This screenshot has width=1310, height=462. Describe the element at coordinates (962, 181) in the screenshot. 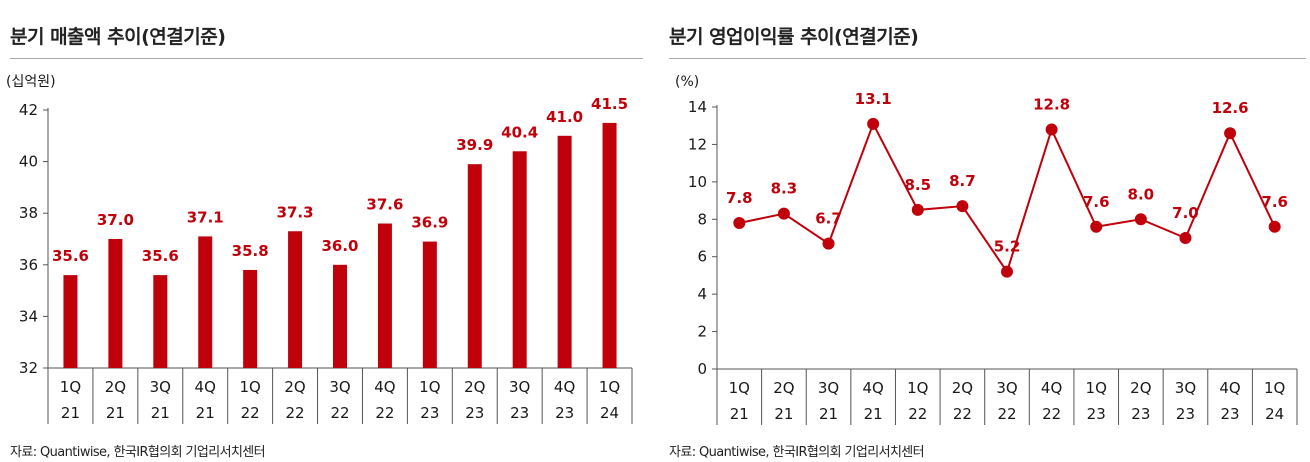

I see `point-value-label: 8.7` at that location.